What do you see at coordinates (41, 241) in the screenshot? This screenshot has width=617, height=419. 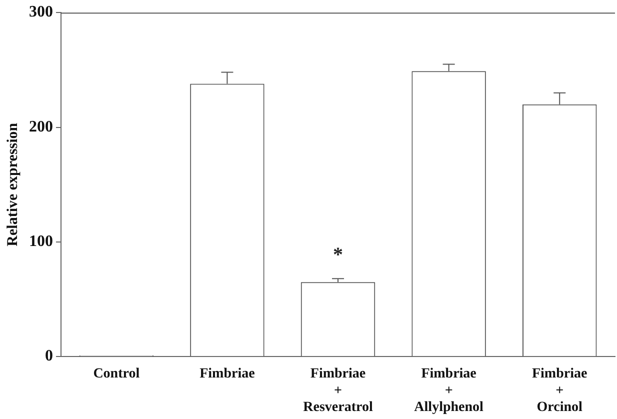 I see `y-tick-label: 100` at bounding box center [41, 241].